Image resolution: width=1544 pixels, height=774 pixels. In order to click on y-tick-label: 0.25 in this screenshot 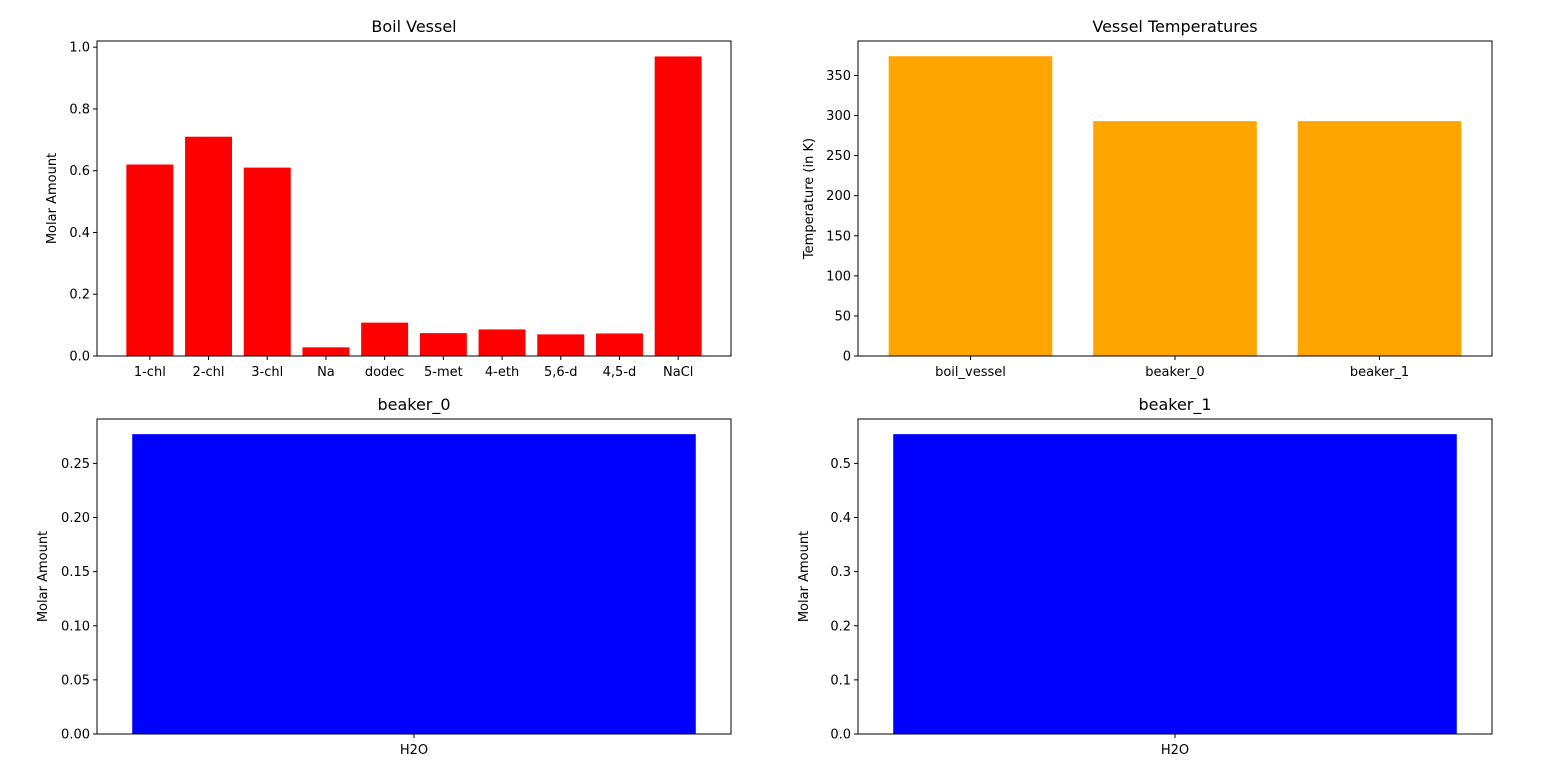, I will do `click(75, 464)`.